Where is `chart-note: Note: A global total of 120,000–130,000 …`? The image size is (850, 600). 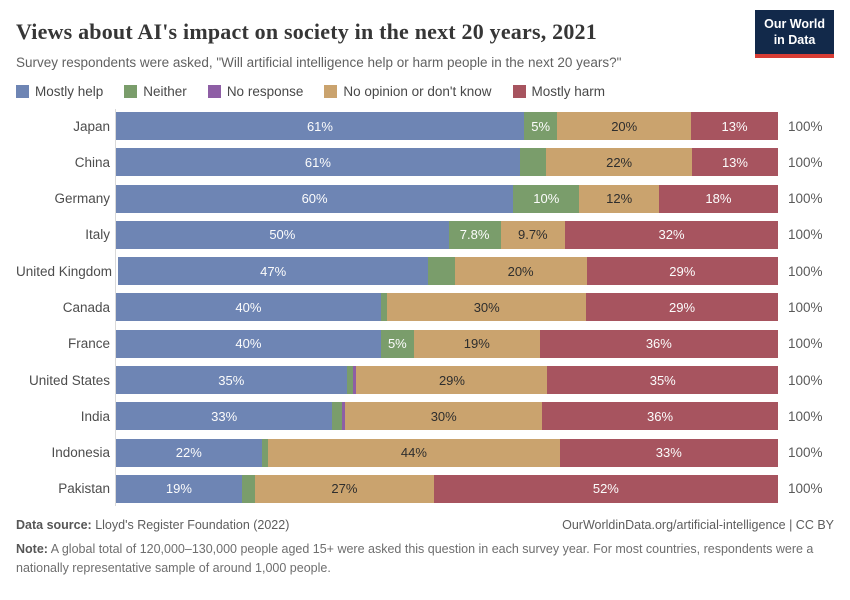
chart-note: Note: A global total of 120,000–130,000 … is located at coordinates (425, 559).